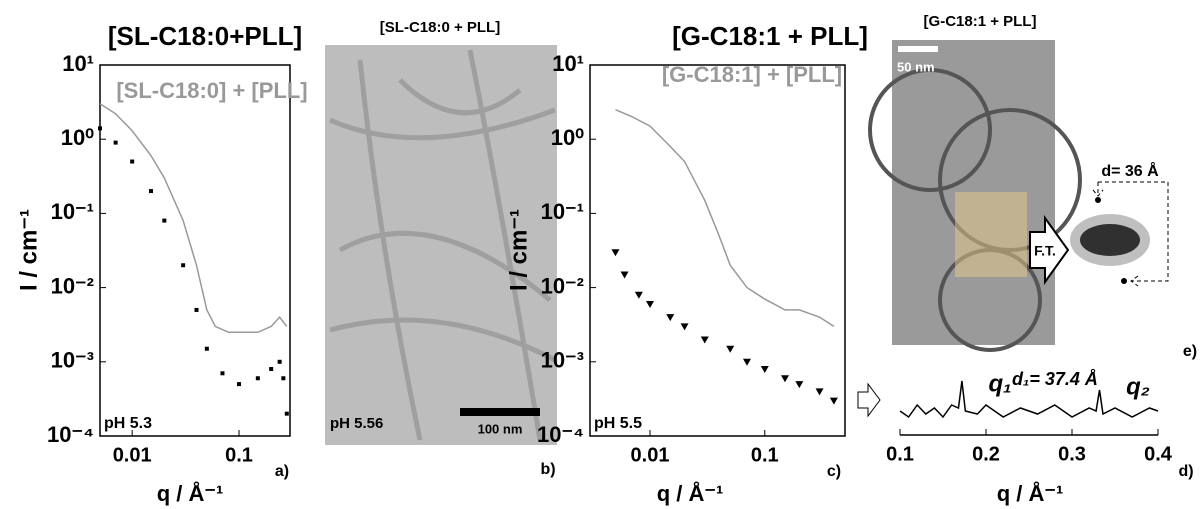 The height and width of the screenshot is (509, 1203). I want to click on image-title: [G-C18:1 + PLL], so click(980, 21).